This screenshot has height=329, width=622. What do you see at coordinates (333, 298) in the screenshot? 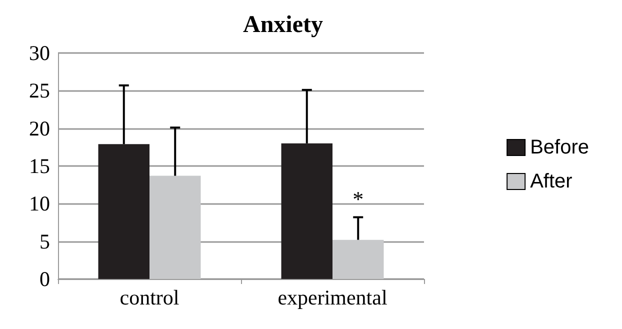
I see `x-tick-label: experimental` at bounding box center [333, 298].